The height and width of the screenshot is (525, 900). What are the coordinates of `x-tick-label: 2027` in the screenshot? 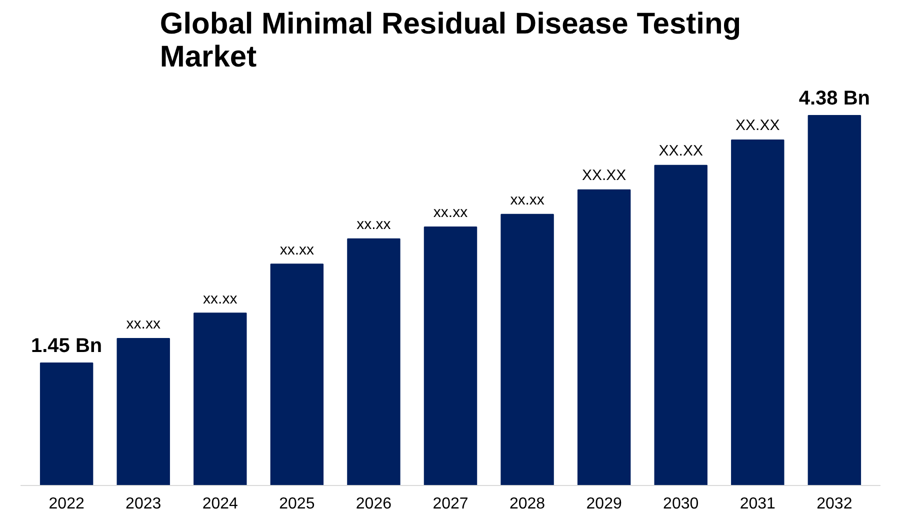 It's located at (450, 504).